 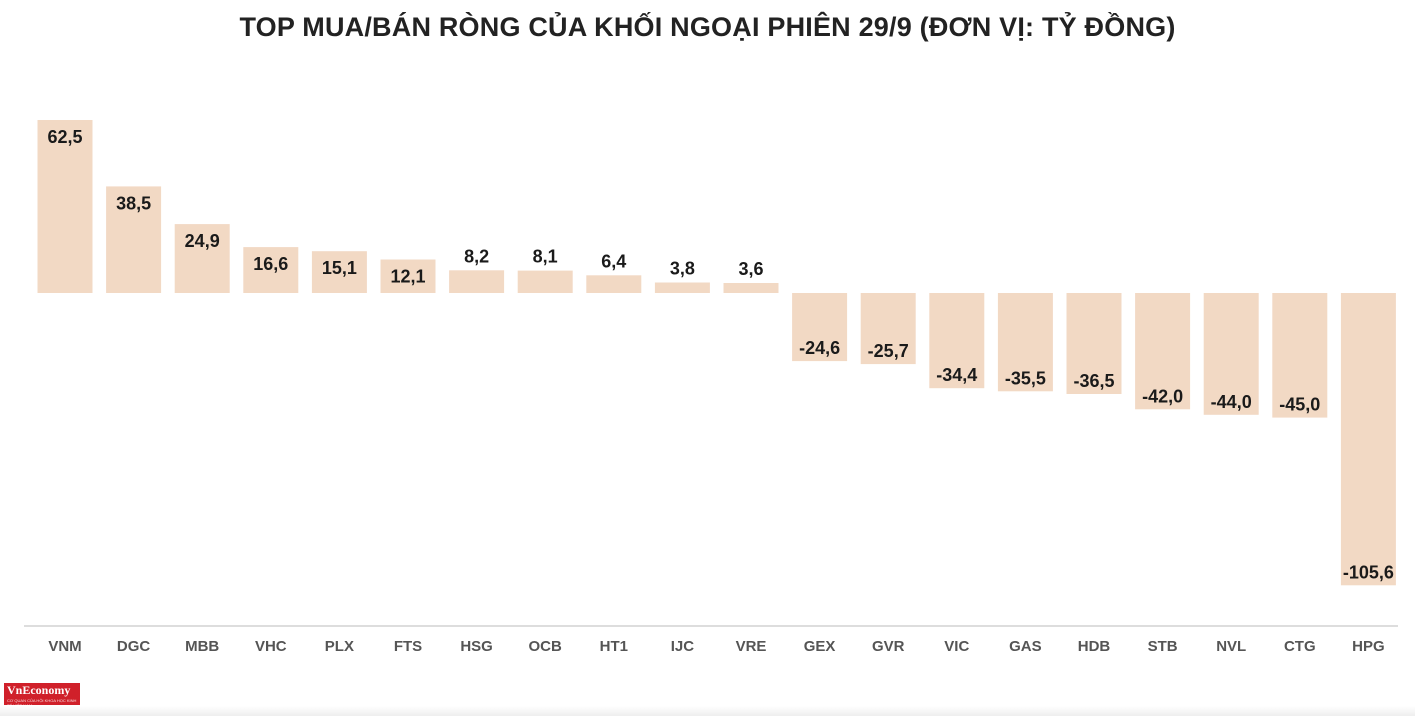 What do you see at coordinates (613, 261) in the screenshot?
I see `value-label-ht1: 6,4` at bounding box center [613, 261].